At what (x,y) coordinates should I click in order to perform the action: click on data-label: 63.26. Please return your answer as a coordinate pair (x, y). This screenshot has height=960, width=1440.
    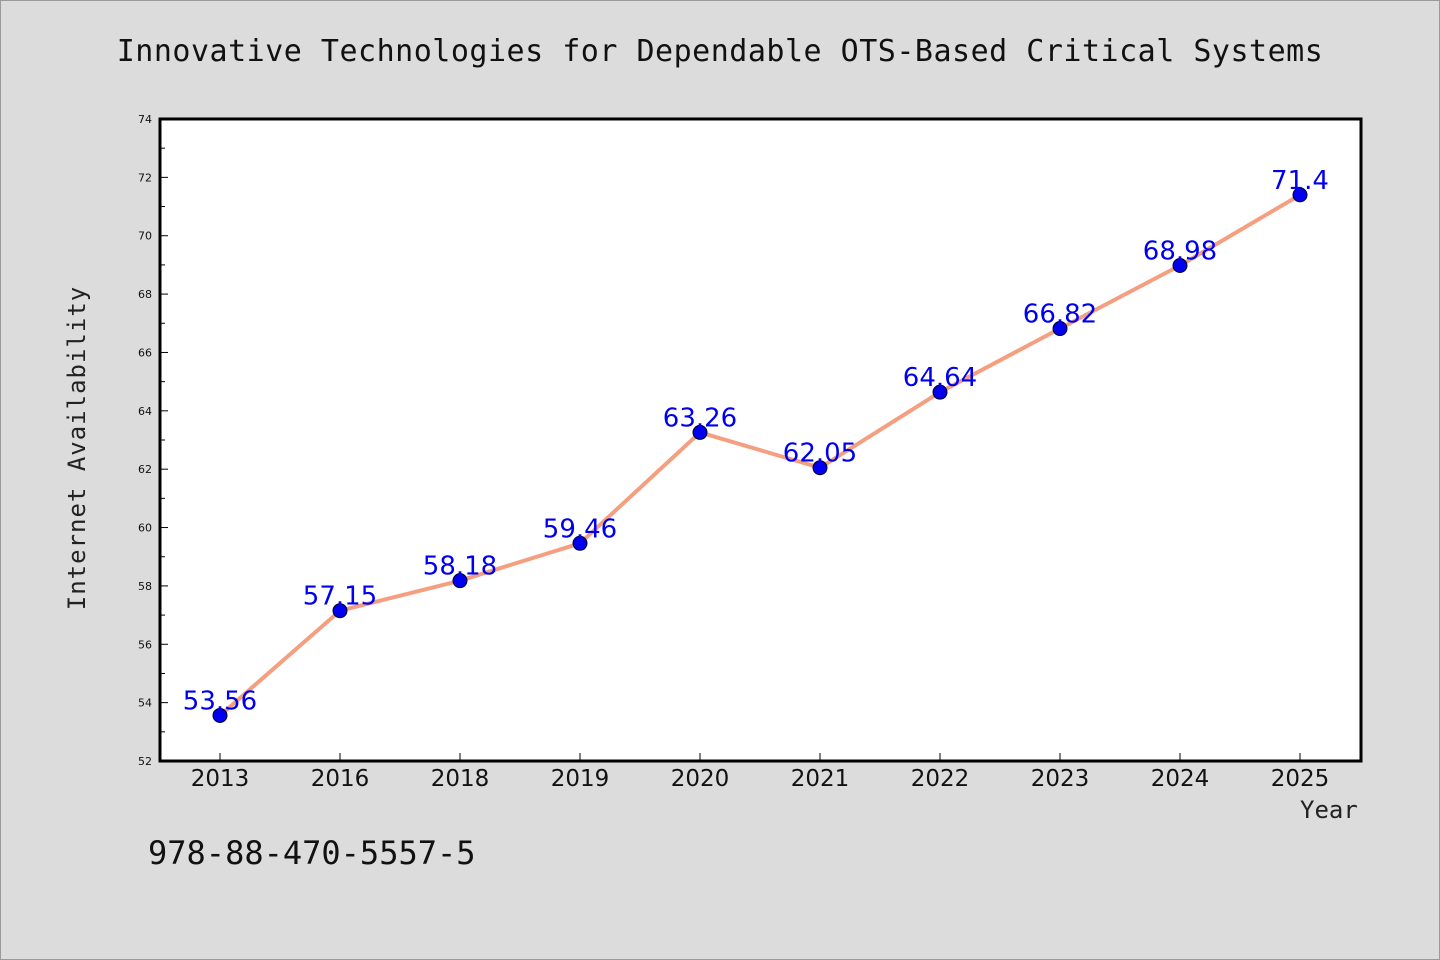
    Looking at the image, I should click on (700, 418).